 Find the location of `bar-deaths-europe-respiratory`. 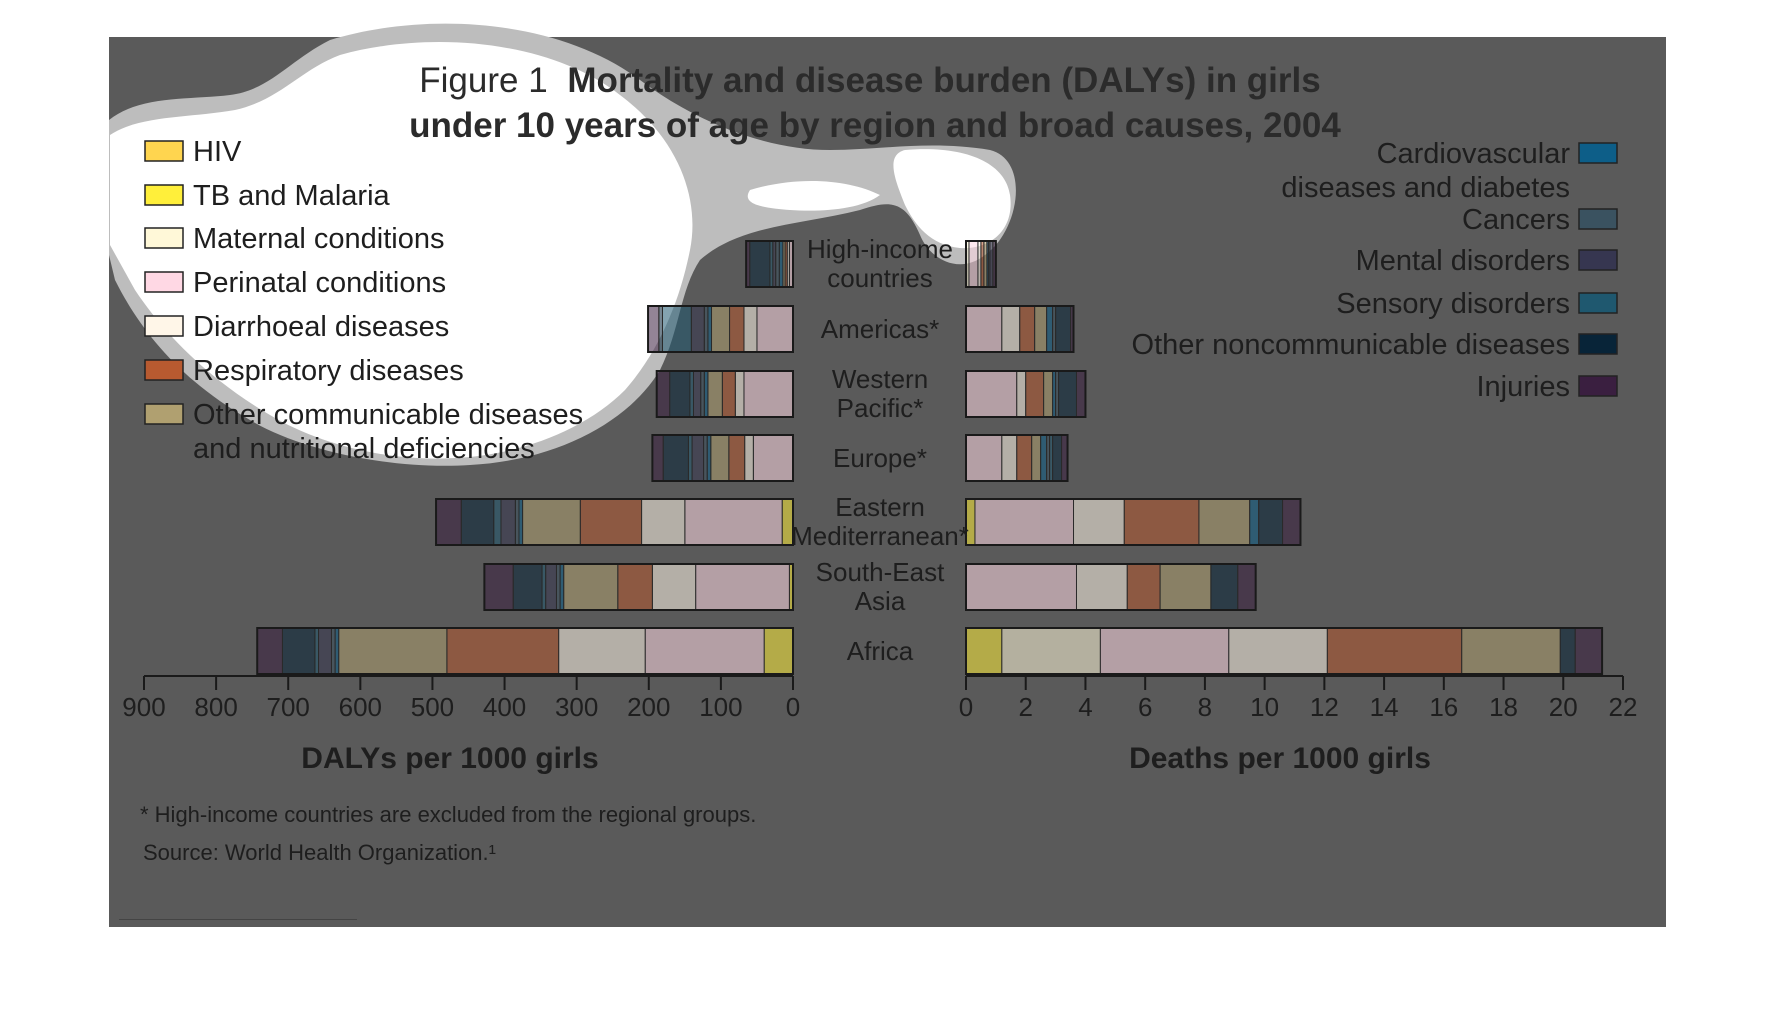

bar-deaths-europe-respiratory is located at coordinates (1024, 458).